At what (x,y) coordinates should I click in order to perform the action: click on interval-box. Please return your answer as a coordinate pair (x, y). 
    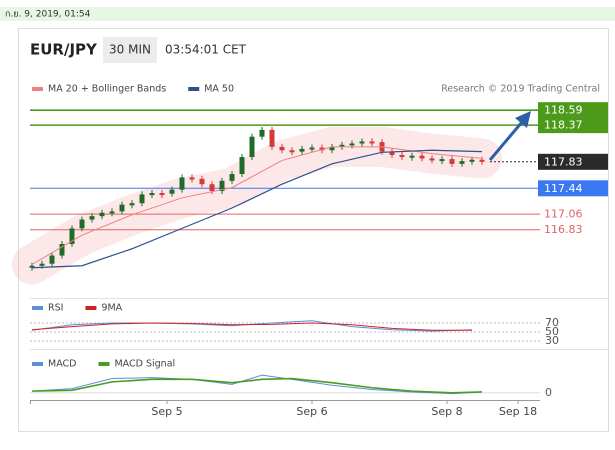
    Looking at the image, I should click on (130, 50).